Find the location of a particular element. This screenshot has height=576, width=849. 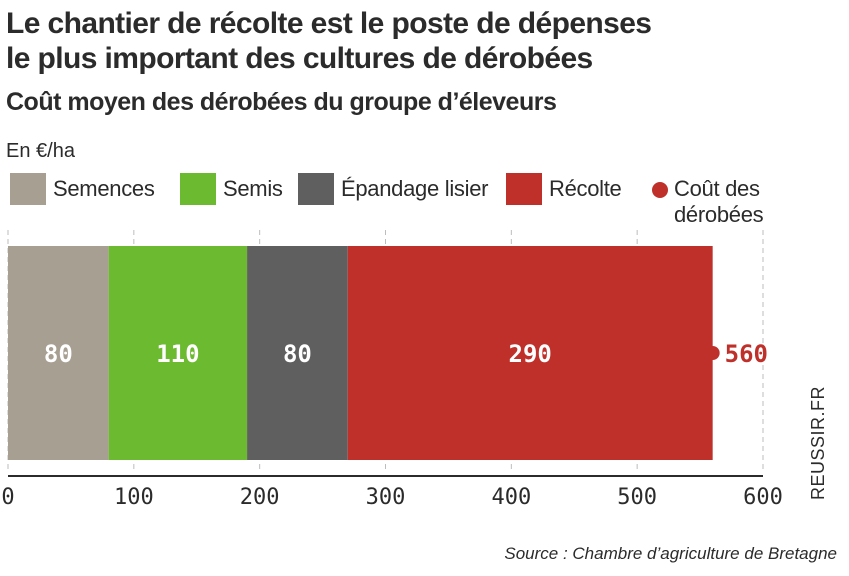

unit-label: En €/ha is located at coordinates (40, 151).